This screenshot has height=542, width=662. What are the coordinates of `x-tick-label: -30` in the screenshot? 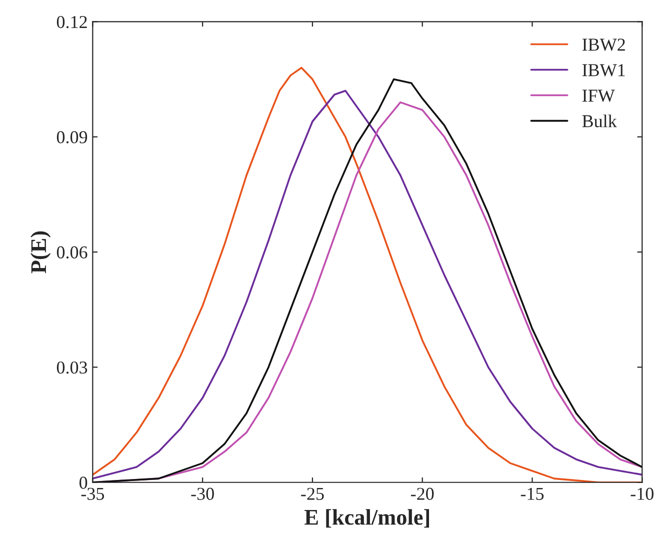 It's located at (202, 494).